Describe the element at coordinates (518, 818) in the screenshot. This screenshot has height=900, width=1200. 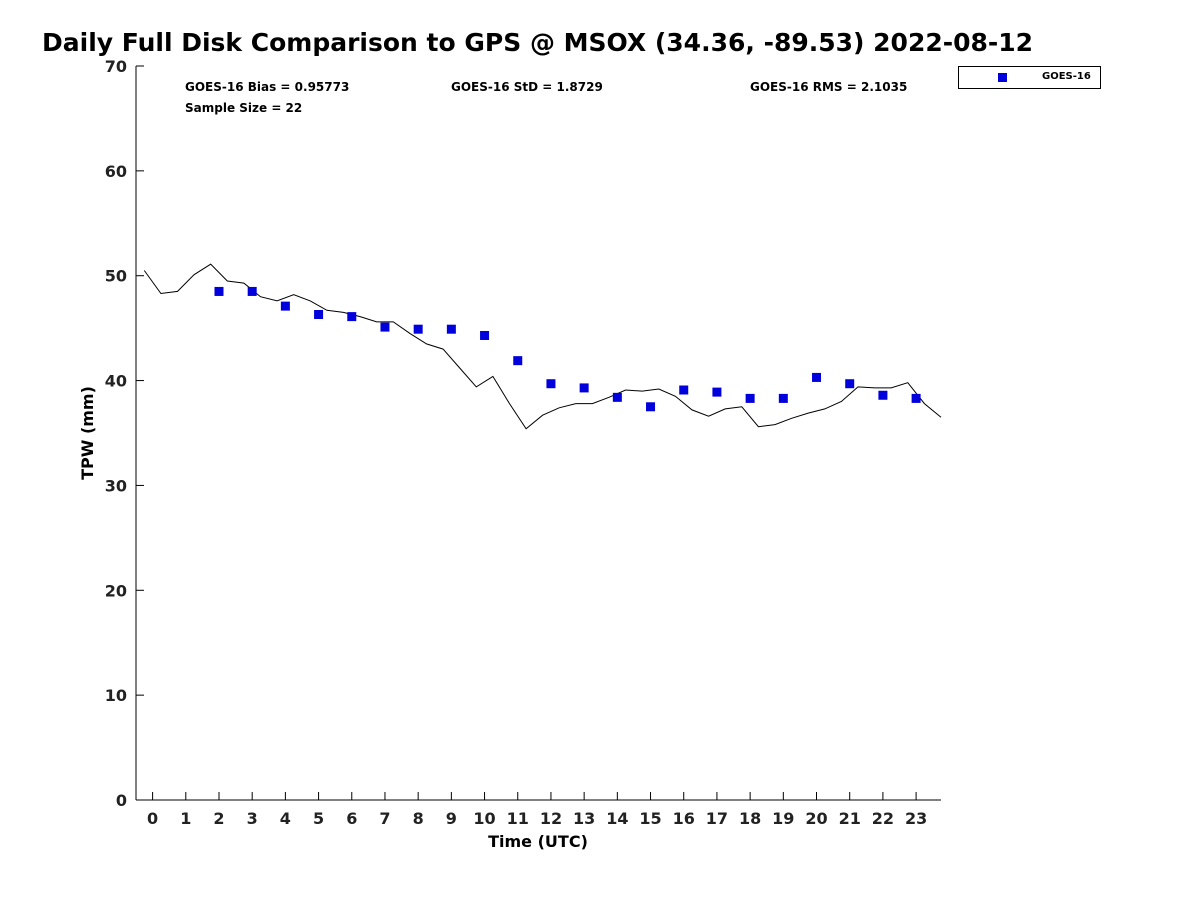
I see `x-tick-label: 11` at that location.